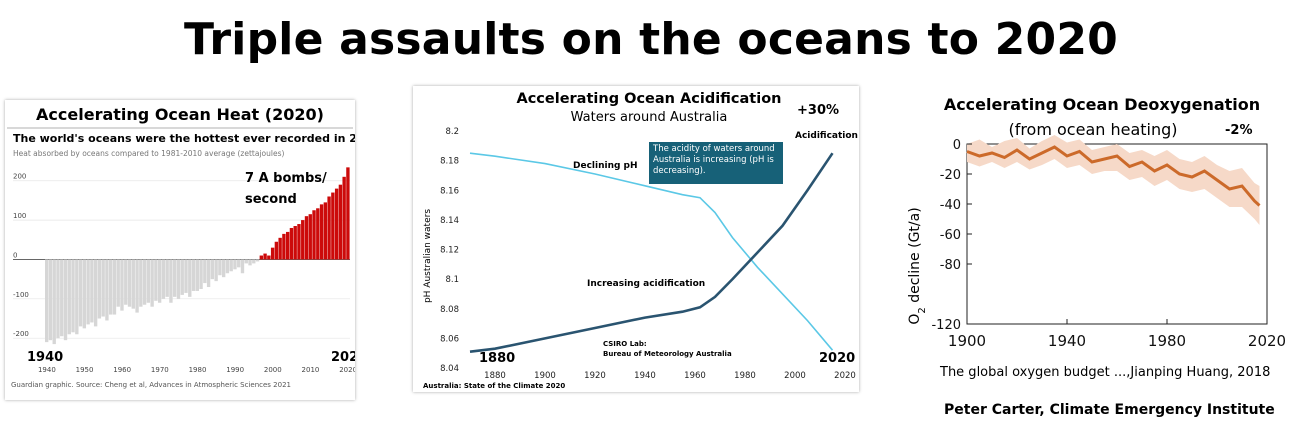  I want to click on declining-ph-label: Declining pH, so click(605, 166).